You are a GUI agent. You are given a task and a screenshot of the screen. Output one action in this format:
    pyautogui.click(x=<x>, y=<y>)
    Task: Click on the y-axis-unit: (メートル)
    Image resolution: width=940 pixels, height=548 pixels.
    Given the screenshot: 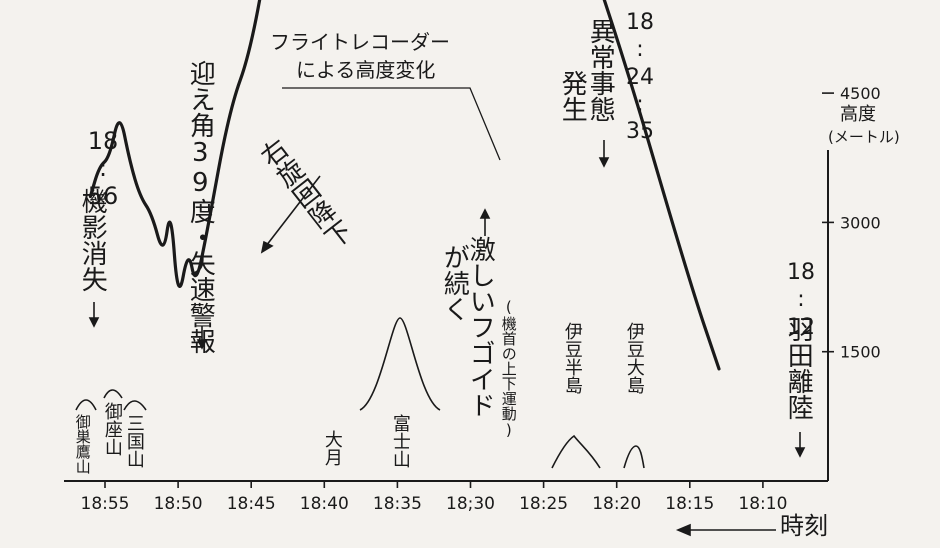 What is the action you would take?
    pyautogui.click(x=864, y=137)
    